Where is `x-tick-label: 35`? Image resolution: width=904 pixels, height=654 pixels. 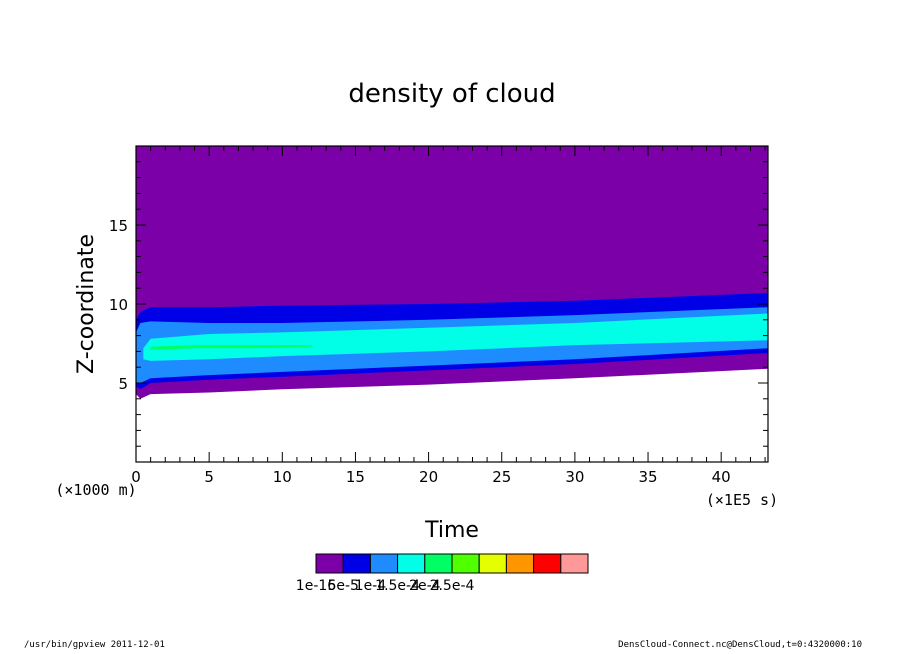 x-tick-label: 35 is located at coordinates (647, 477).